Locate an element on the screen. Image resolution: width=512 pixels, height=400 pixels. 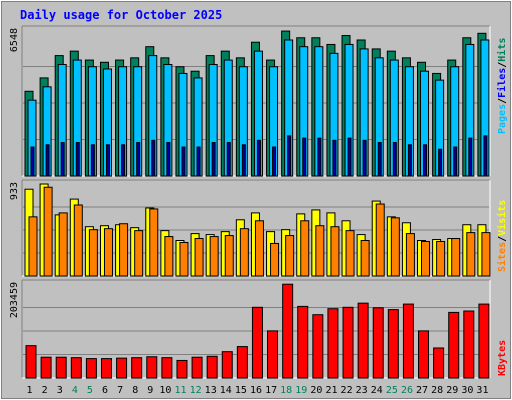
x-tick-label: 8 is located at coordinates (135, 390).